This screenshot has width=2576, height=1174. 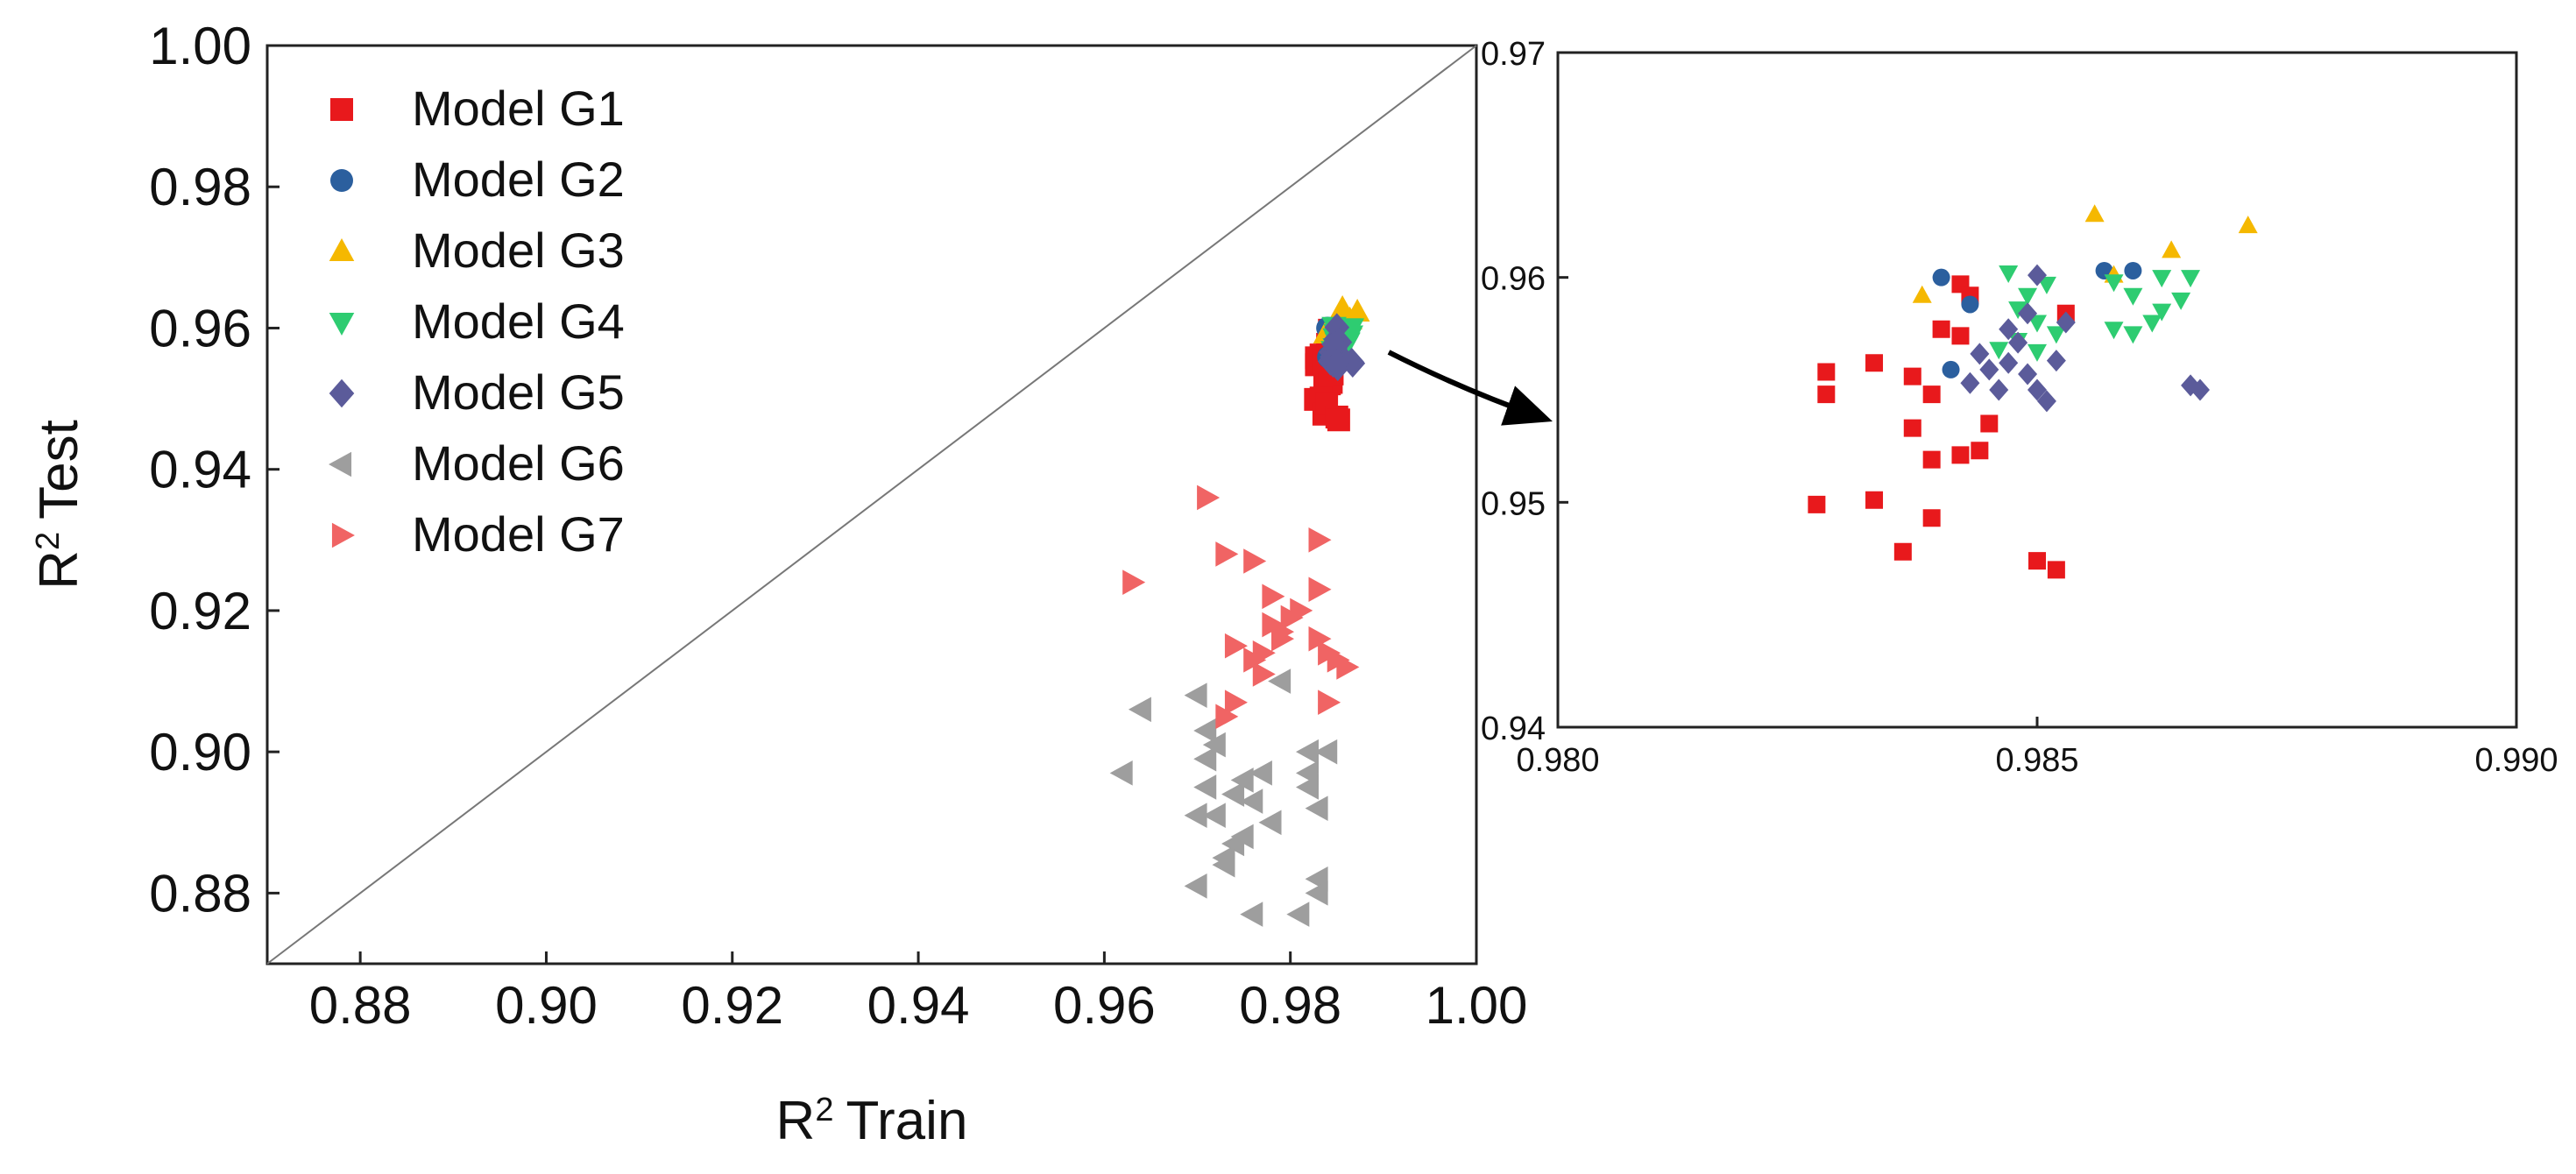 I want to click on x-tick-label: 0.88, so click(x=360, y=1005).